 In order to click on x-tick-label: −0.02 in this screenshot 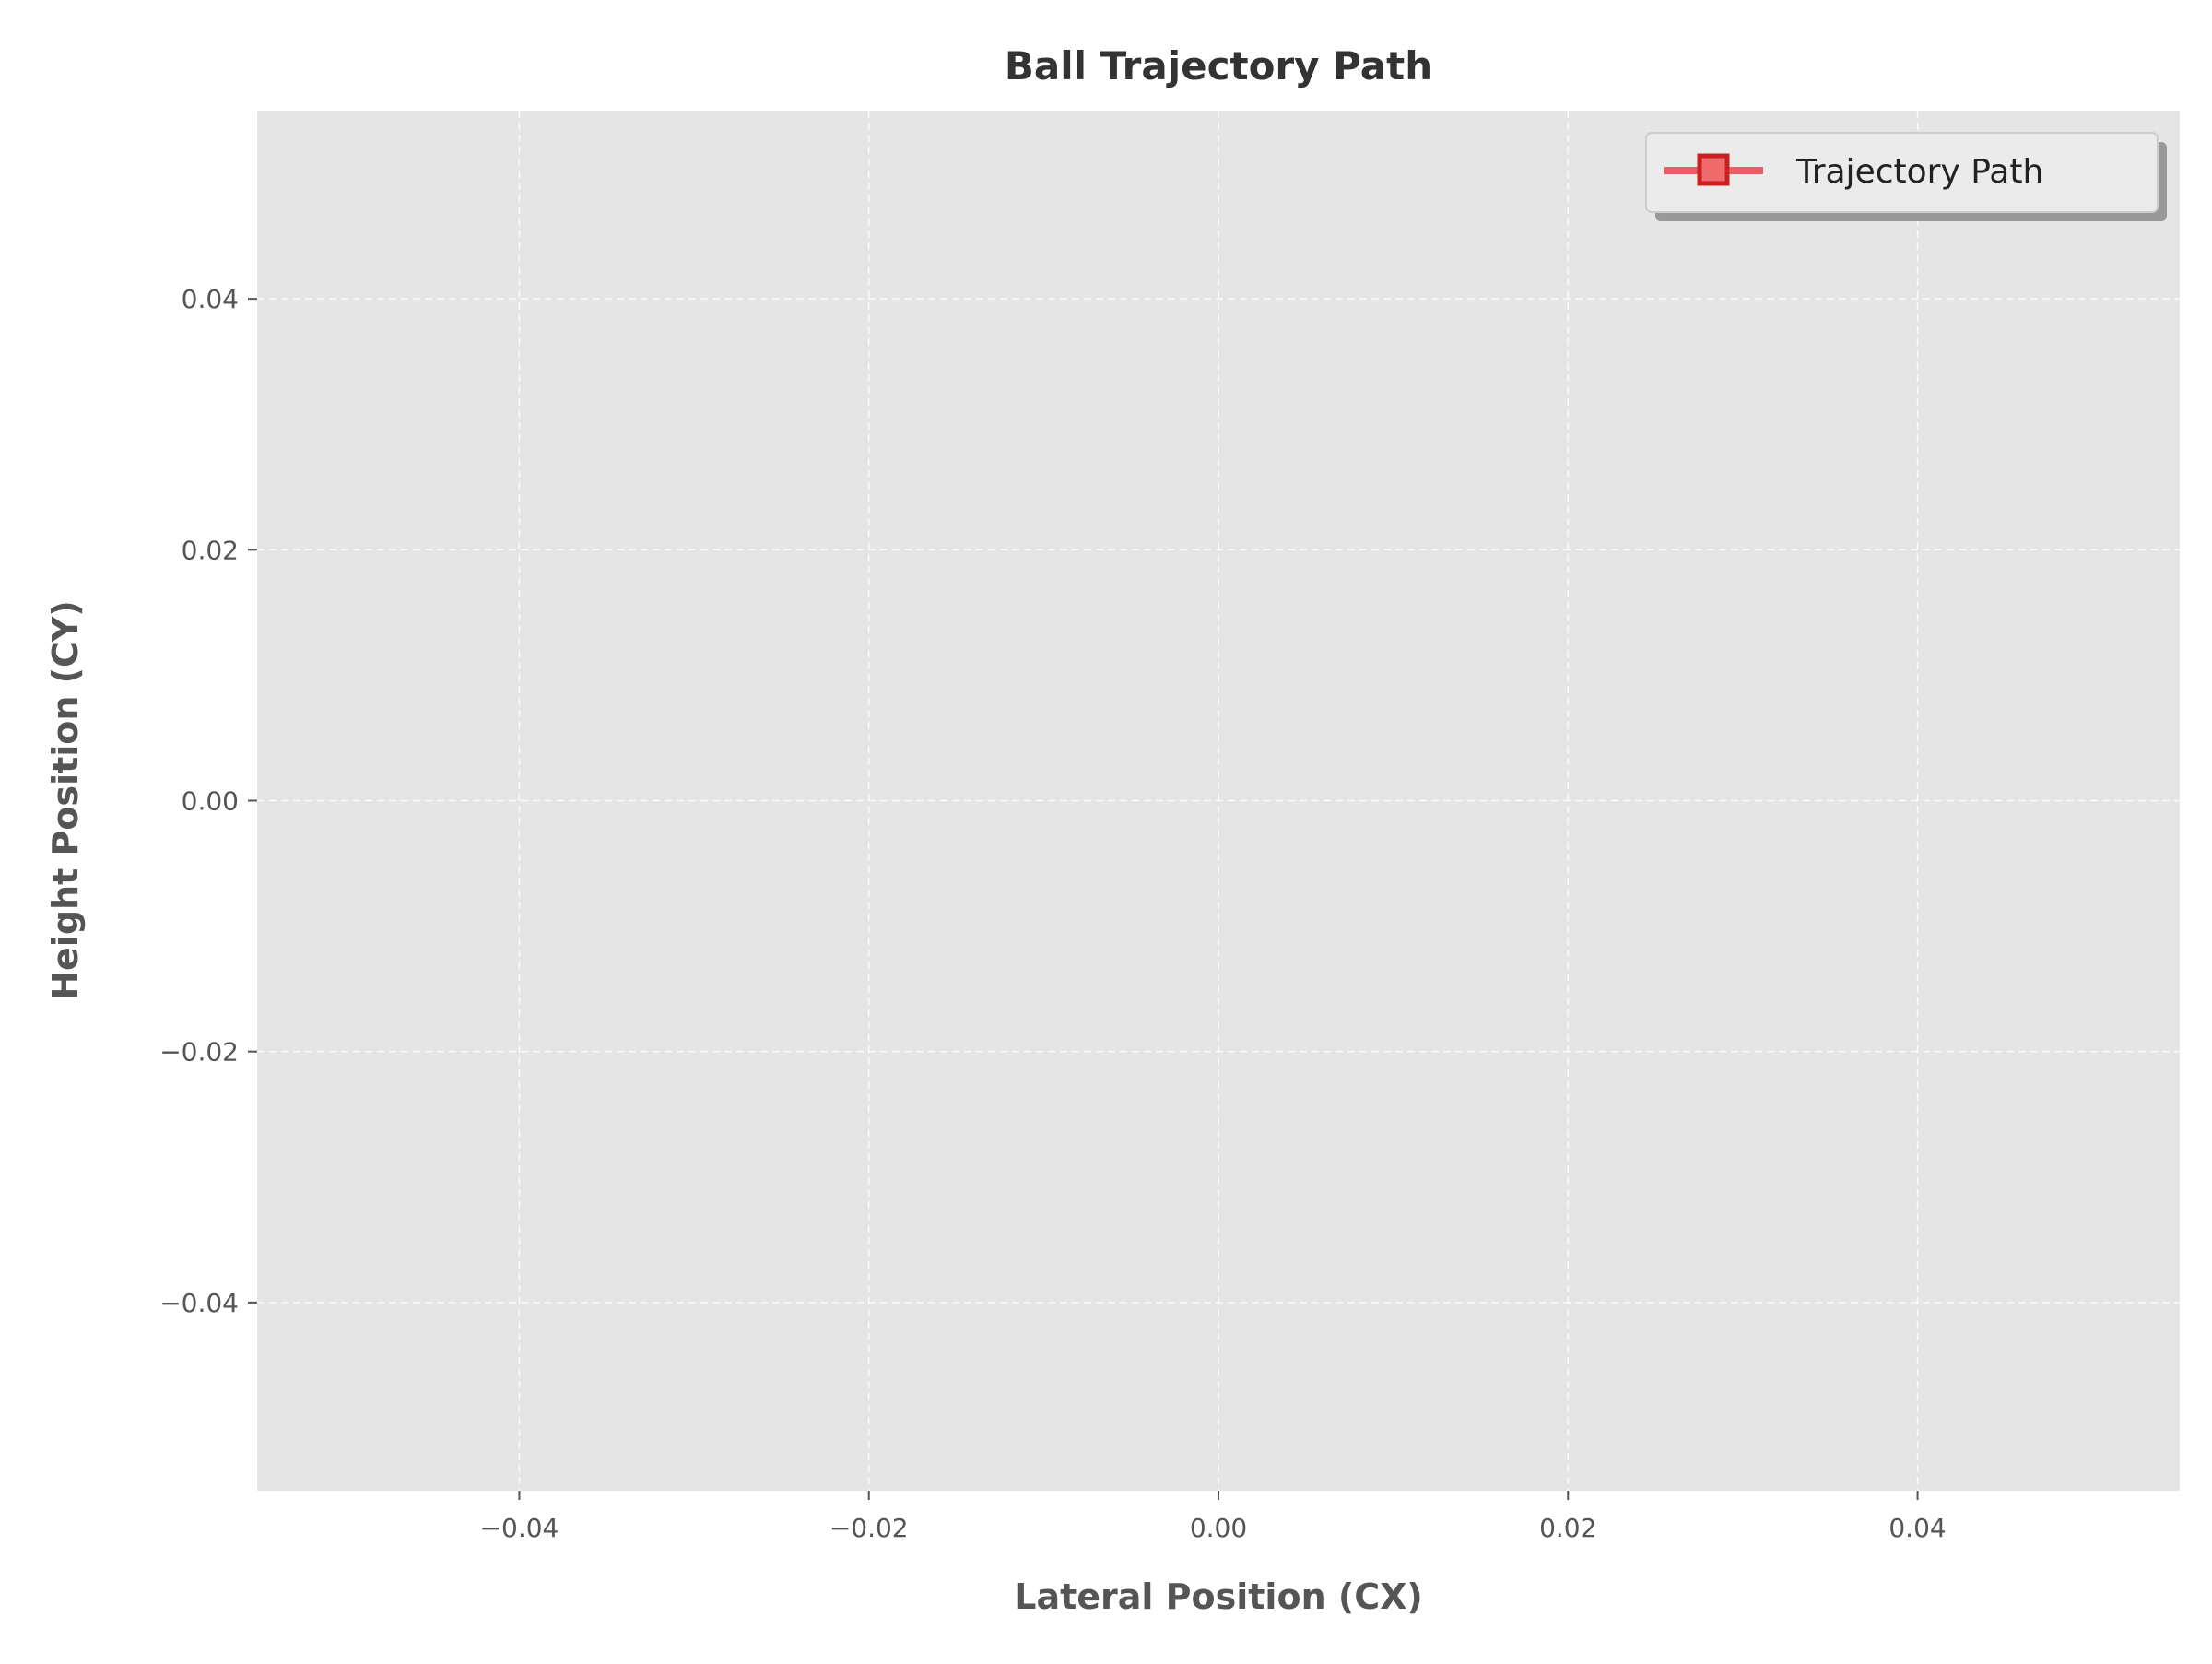, I will do `click(869, 1528)`.